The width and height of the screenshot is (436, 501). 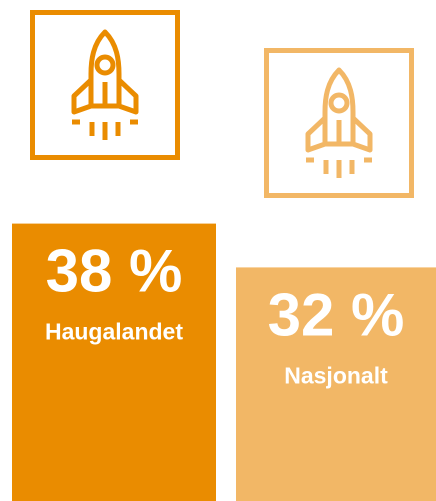 I want to click on value-label: 32 %, so click(x=336, y=314).